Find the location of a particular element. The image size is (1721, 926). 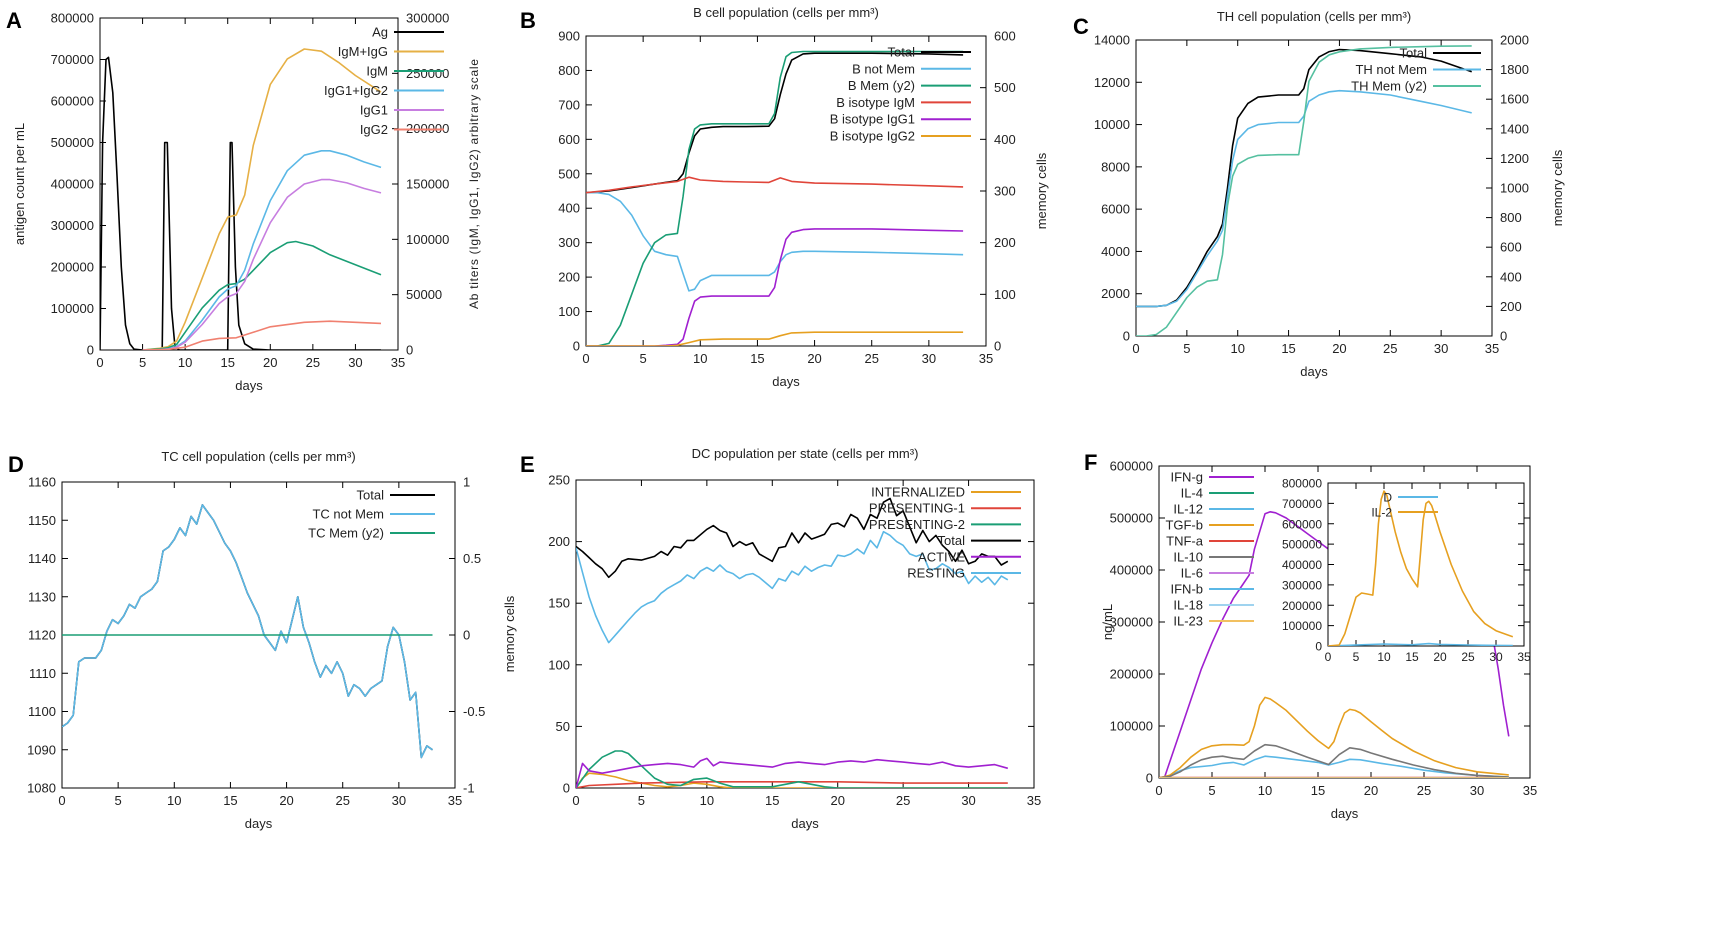

legend-label: TGF-b is located at coordinates (1184, 525).